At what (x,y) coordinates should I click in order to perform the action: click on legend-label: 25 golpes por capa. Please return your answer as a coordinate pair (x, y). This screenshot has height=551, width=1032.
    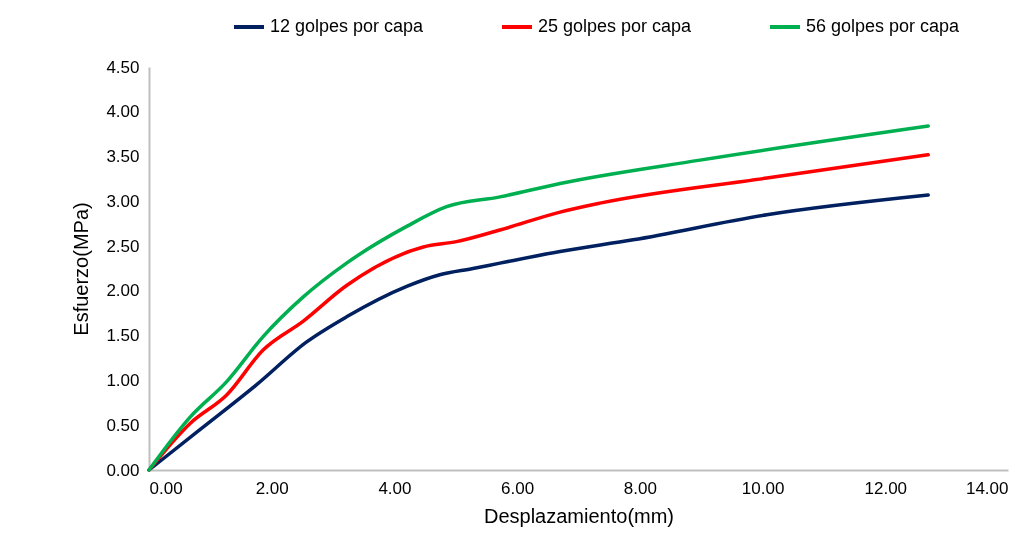
    Looking at the image, I should click on (615, 26).